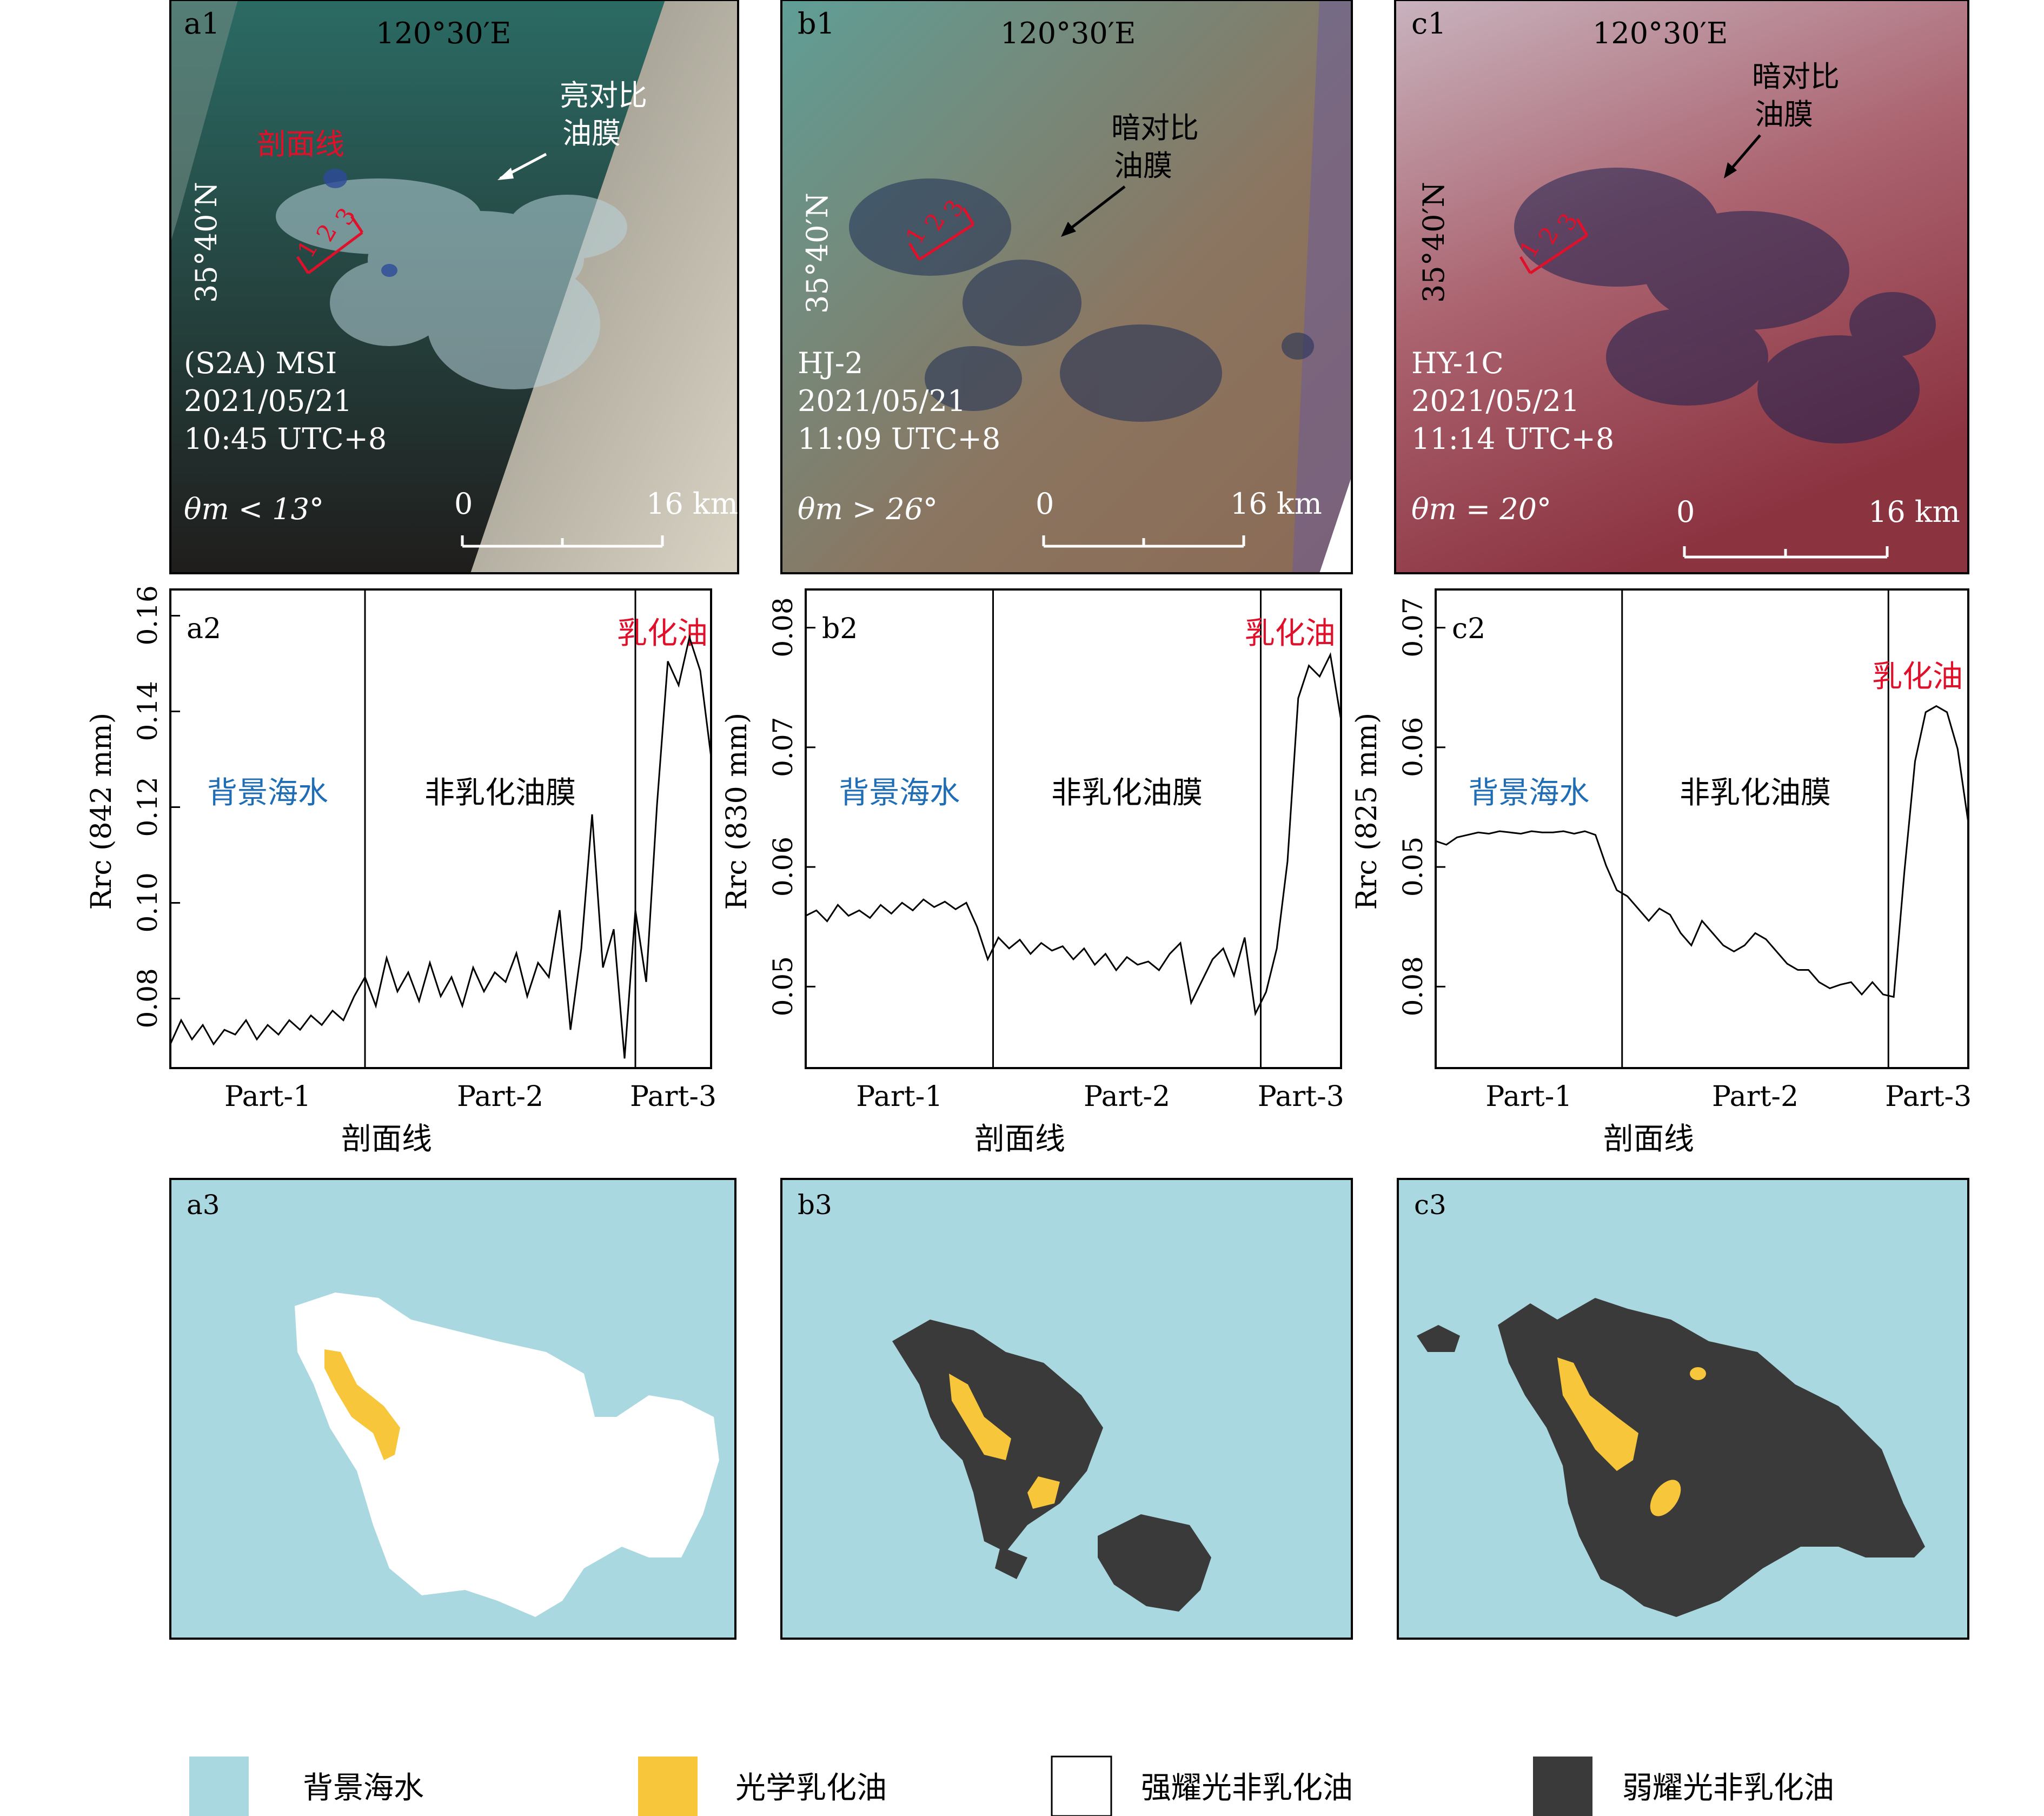  Describe the element at coordinates (1428, 23) in the screenshot. I see `panel-label-c1: c1` at that location.